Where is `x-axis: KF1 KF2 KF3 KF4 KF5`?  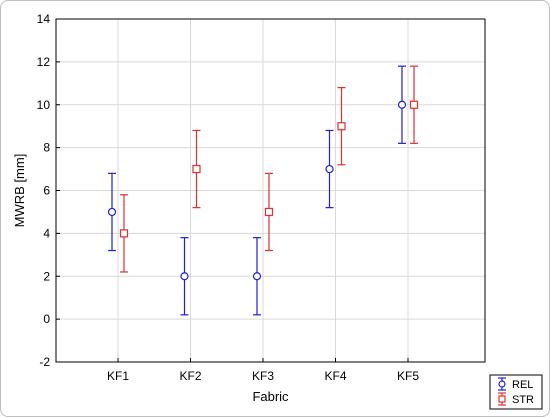 x-axis: KF1 KF2 KF3 KF4 KF5 is located at coordinates (263, 370).